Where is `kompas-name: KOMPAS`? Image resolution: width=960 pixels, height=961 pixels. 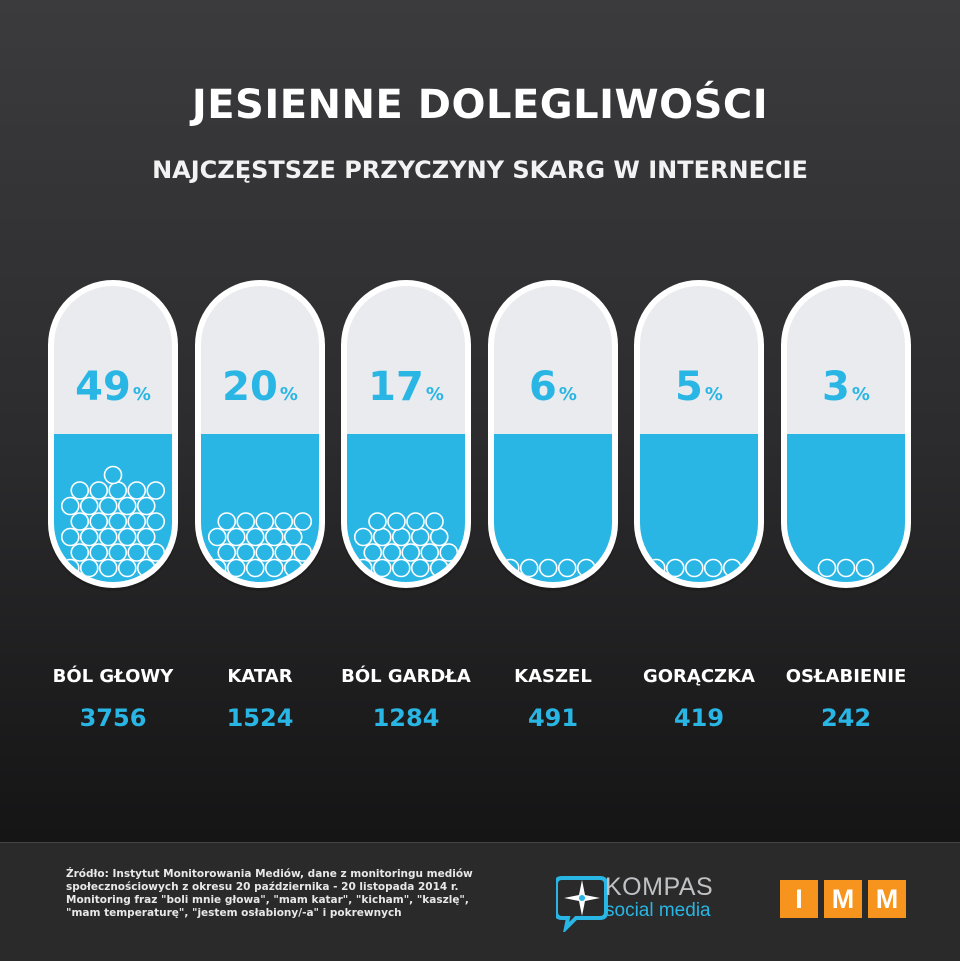
kompas-name: KOMPAS is located at coordinates (659, 887).